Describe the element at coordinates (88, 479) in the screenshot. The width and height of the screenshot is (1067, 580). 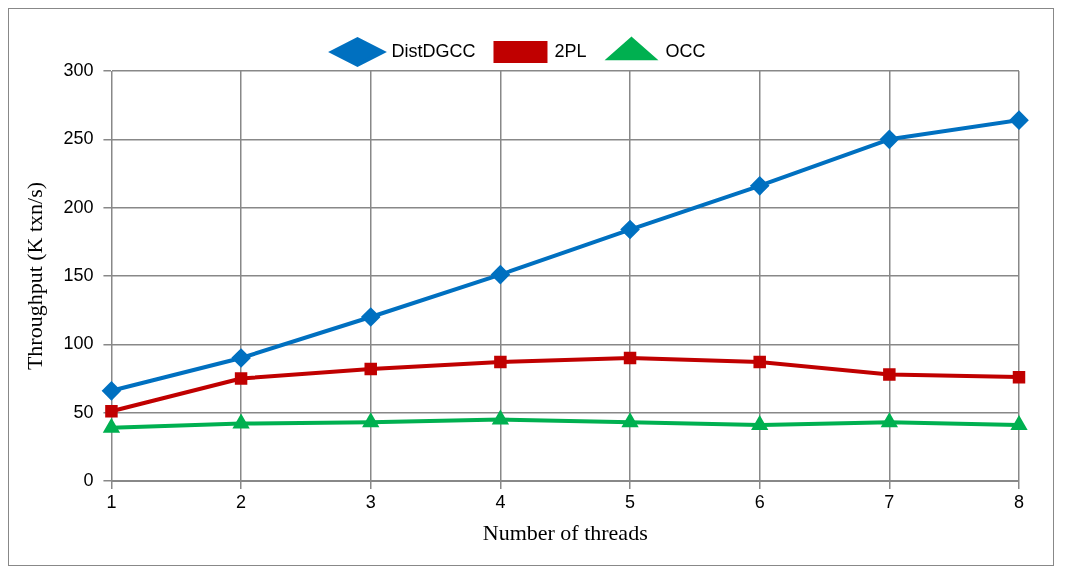
I see `y-tick-label: 0` at that location.